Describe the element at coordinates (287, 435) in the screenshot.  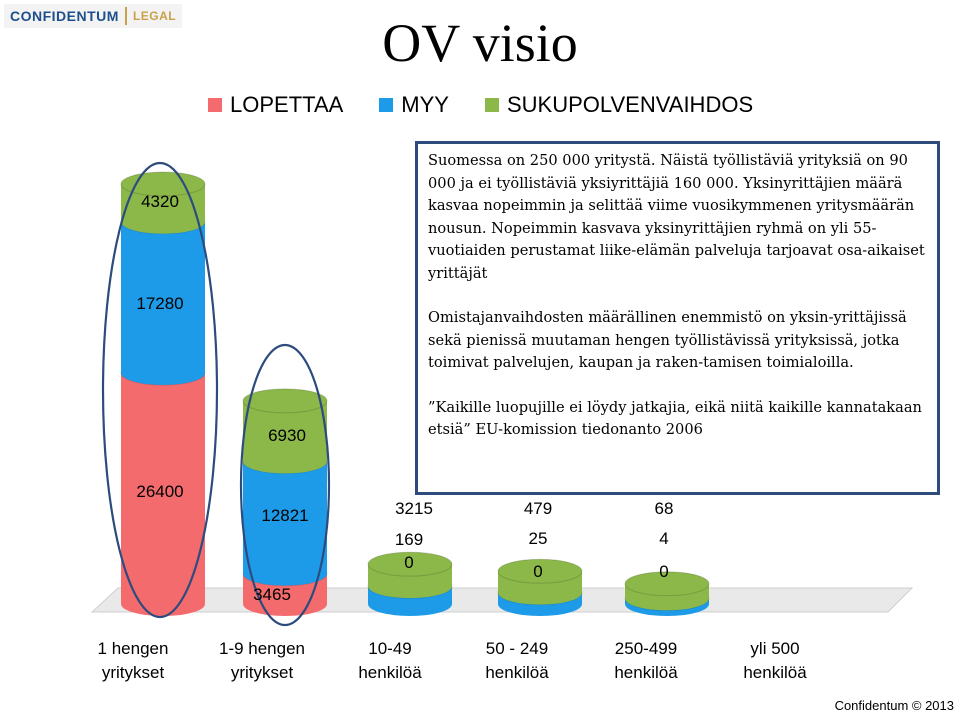
I see `value-label-cat1-series2: 6930` at that location.